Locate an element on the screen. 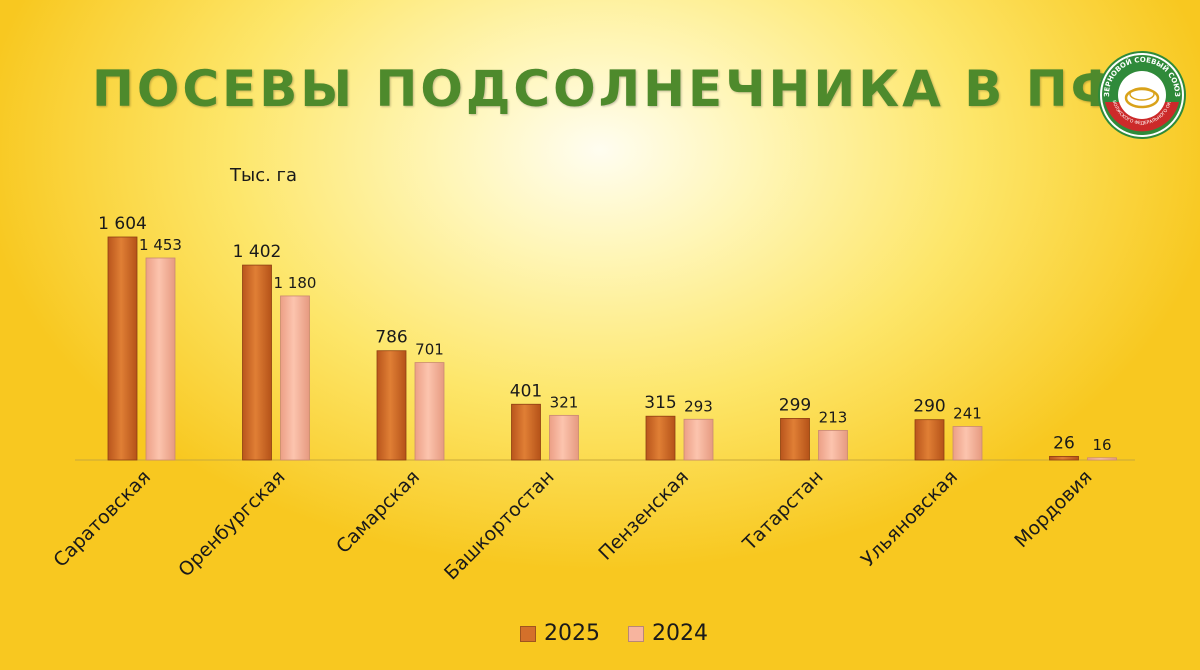  legend-item-2024: 2024 is located at coordinates (668, 633).